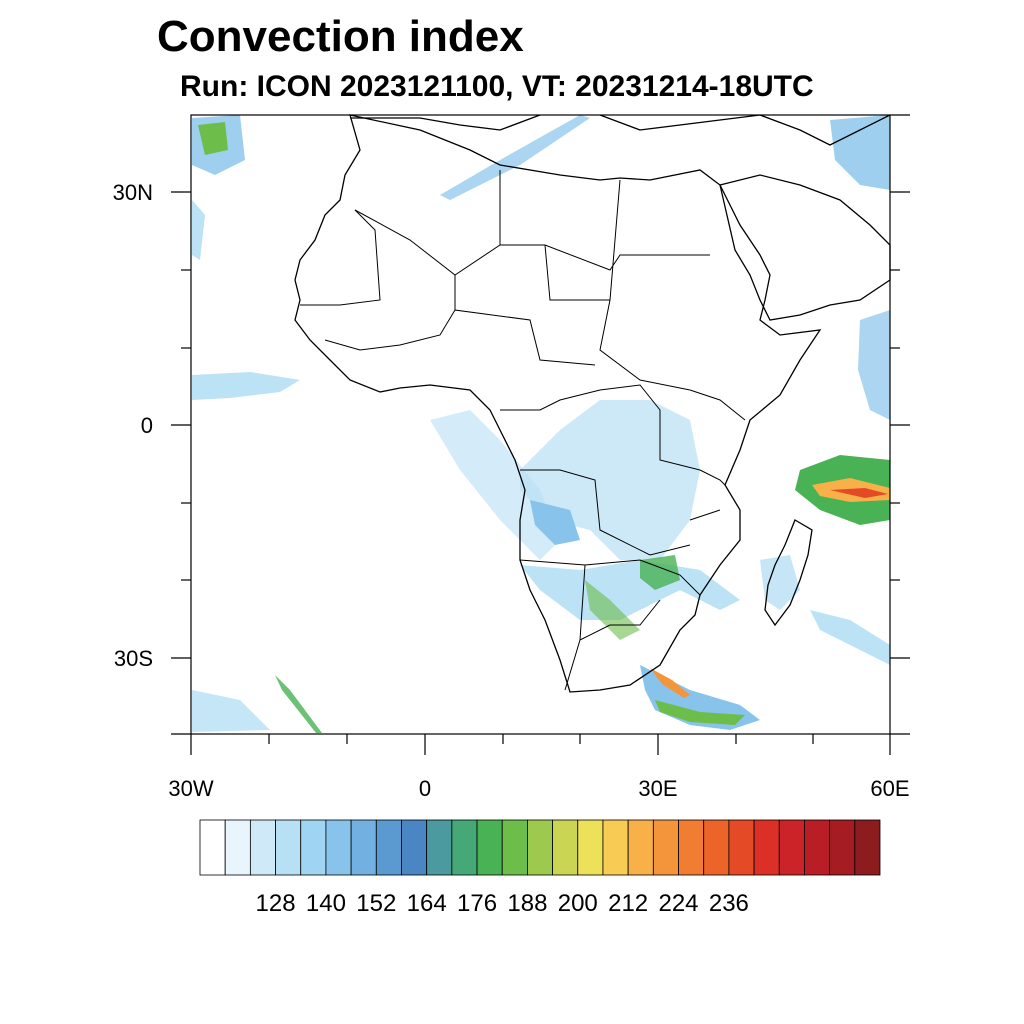  What do you see at coordinates (628, 903) in the screenshot?
I see `colorbar-tick-label: 212` at bounding box center [628, 903].